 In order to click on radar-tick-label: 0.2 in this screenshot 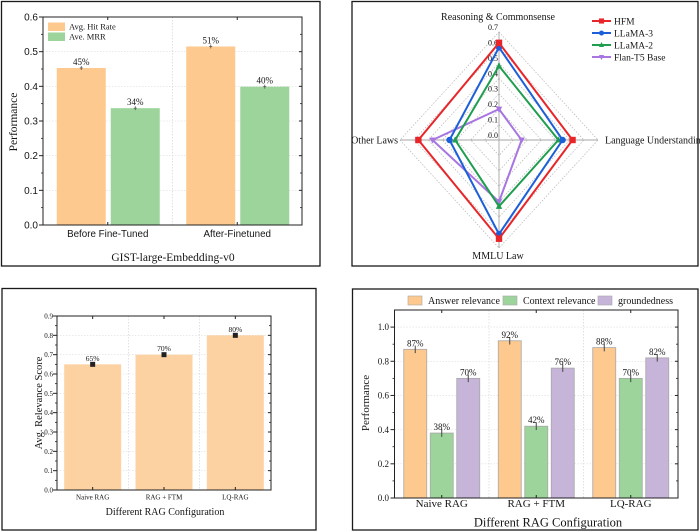, I will do `click(493, 104)`.